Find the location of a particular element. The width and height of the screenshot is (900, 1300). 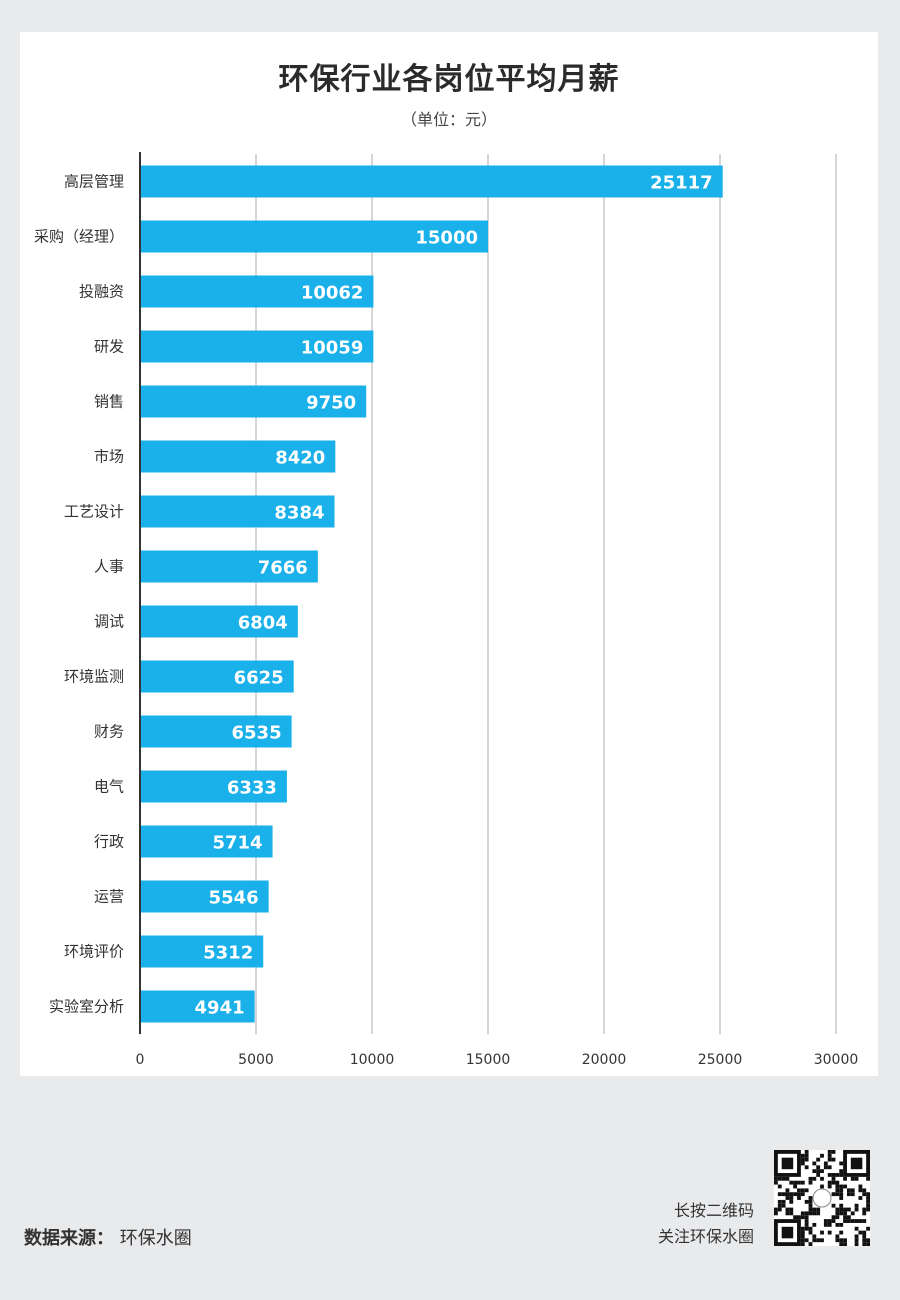

x-tick-label: 0 is located at coordinates (140, 1060).